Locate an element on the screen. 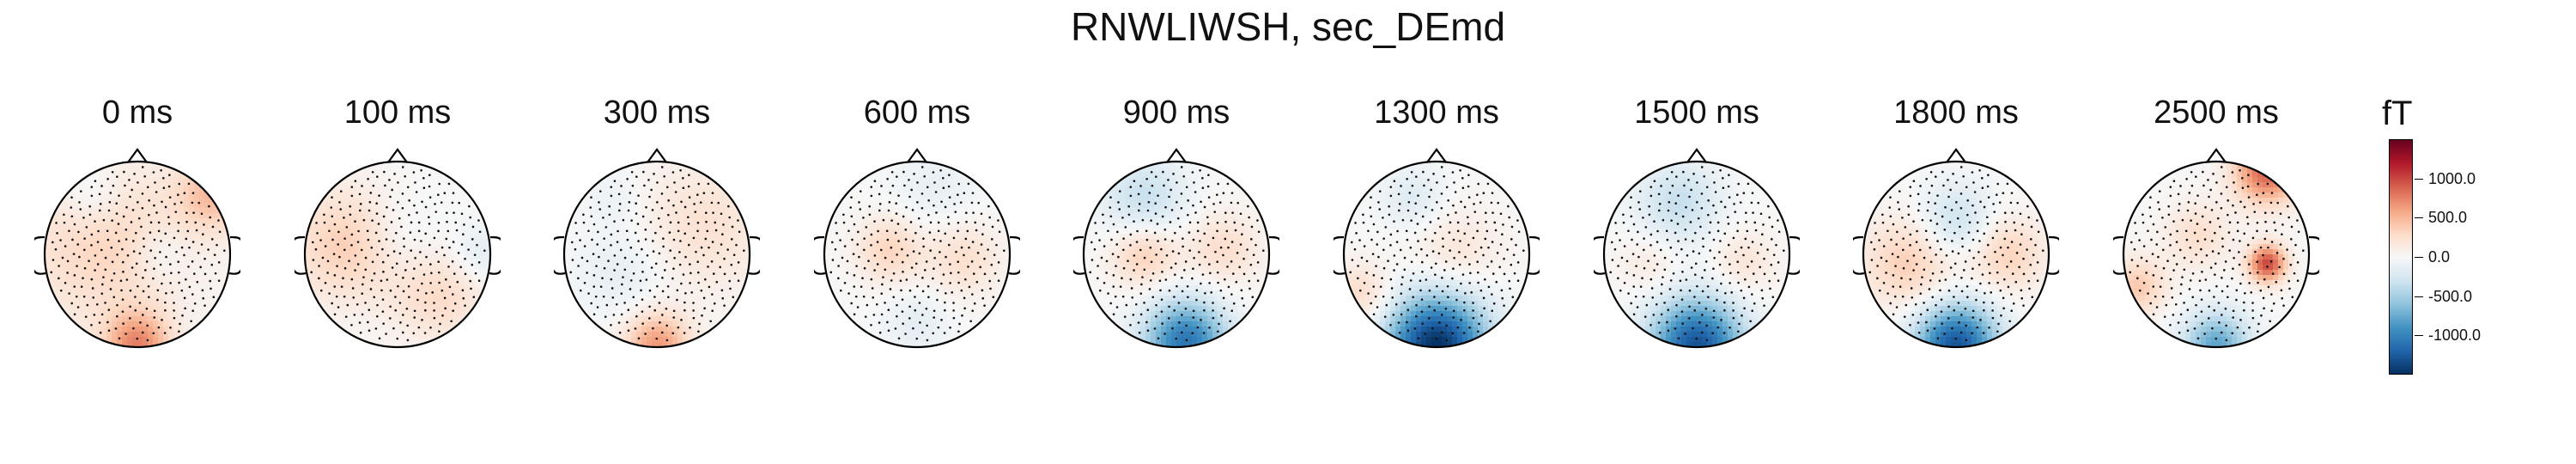 The width and height of the screenshot is (2576, 464). topomap-time-label: 2500 ms is located at coordinates (2216, 113).